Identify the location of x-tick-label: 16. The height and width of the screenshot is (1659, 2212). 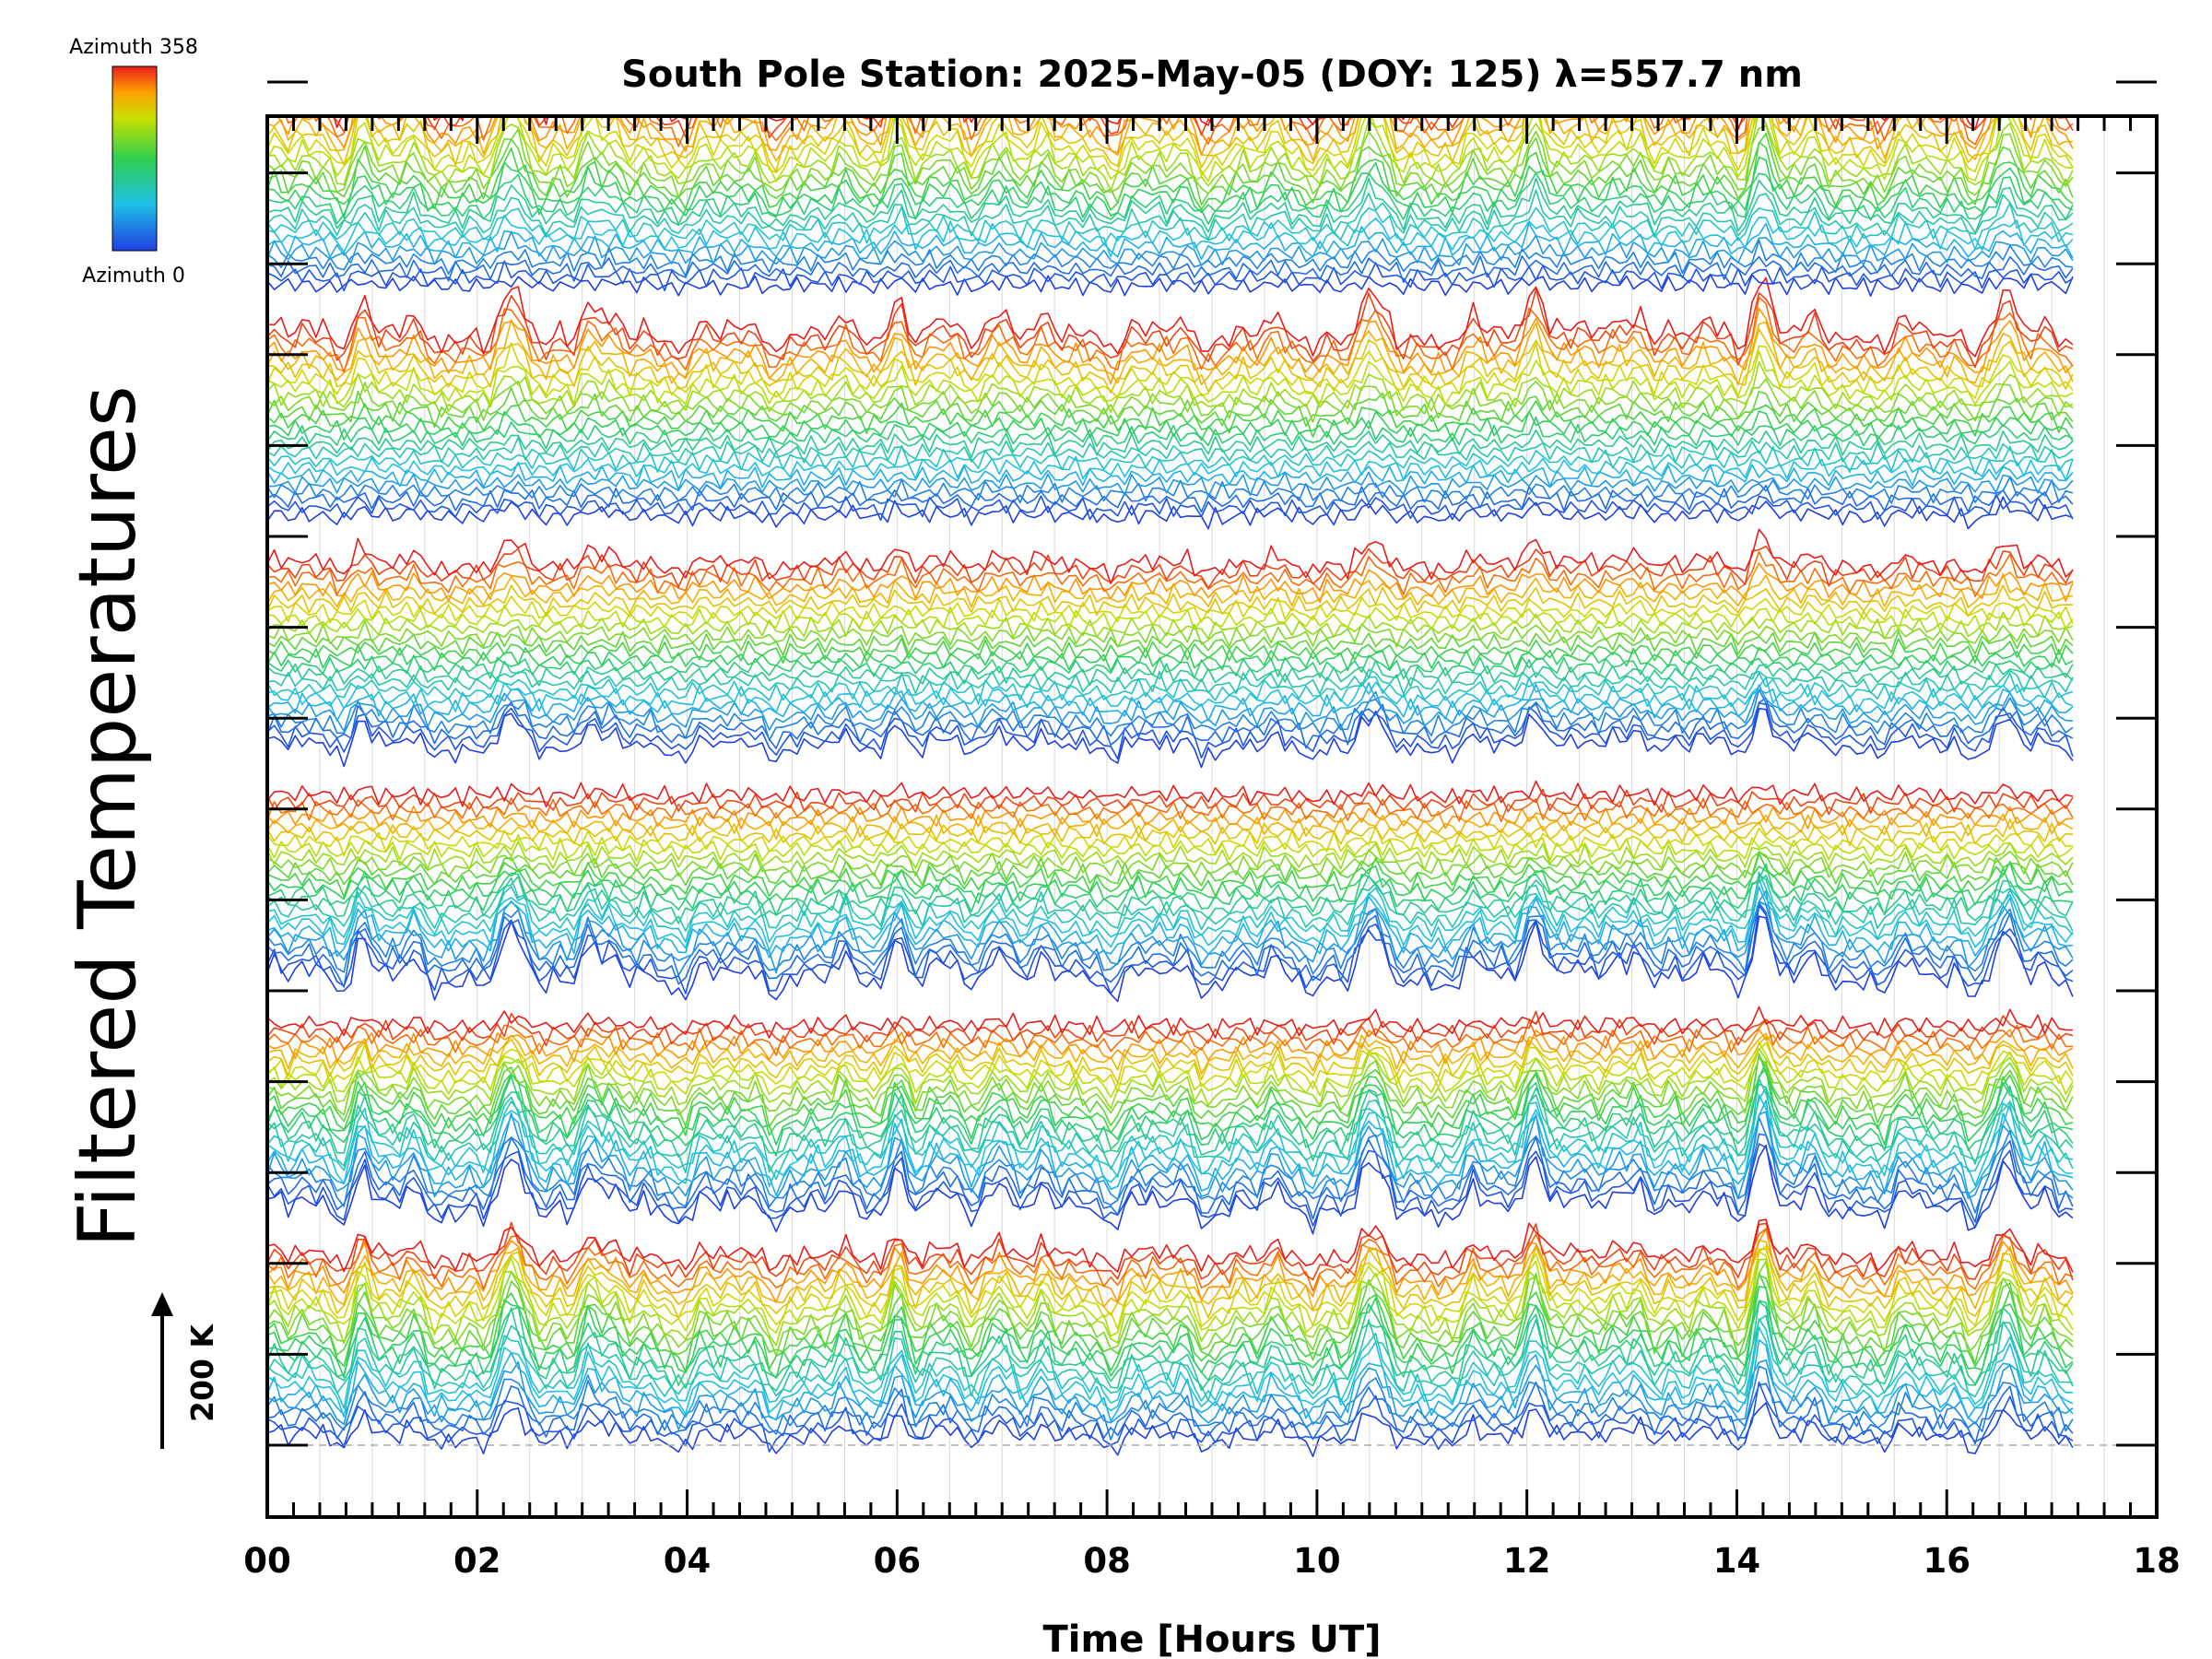
(1947, 1561).